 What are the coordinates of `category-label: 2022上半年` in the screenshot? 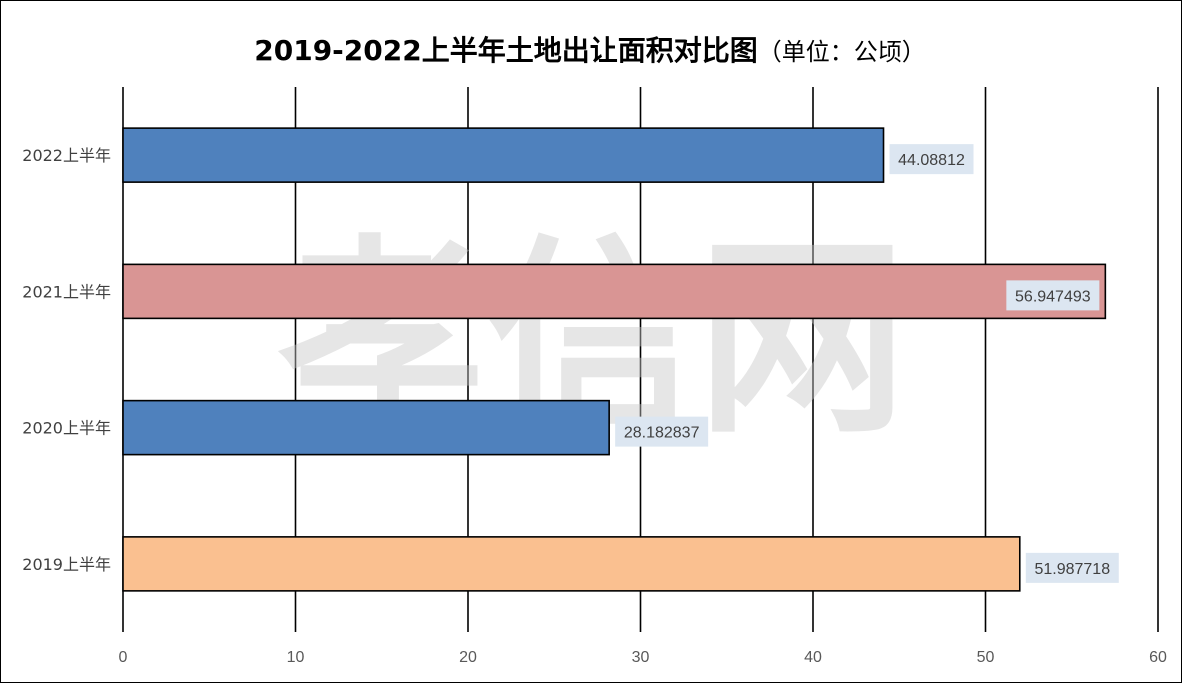 It's located at (66, 155).